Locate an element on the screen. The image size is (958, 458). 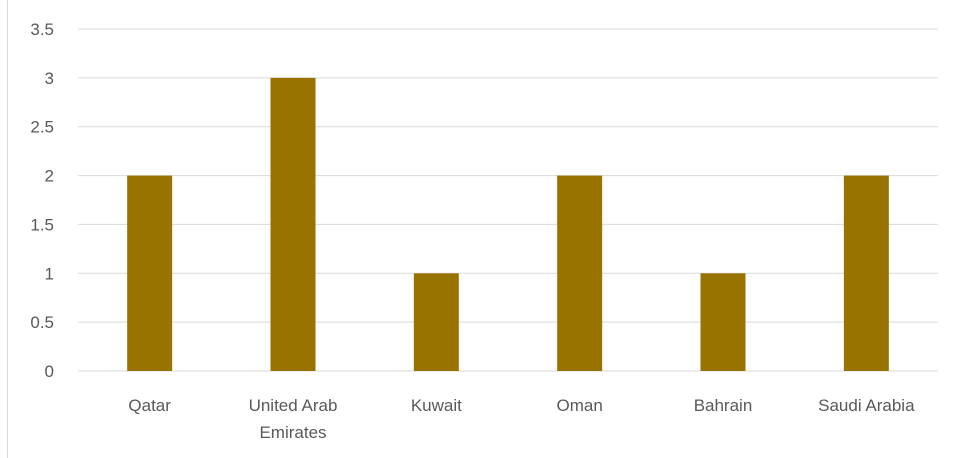
y-tick-label: 3.5 is located at coordinates (42, 29).